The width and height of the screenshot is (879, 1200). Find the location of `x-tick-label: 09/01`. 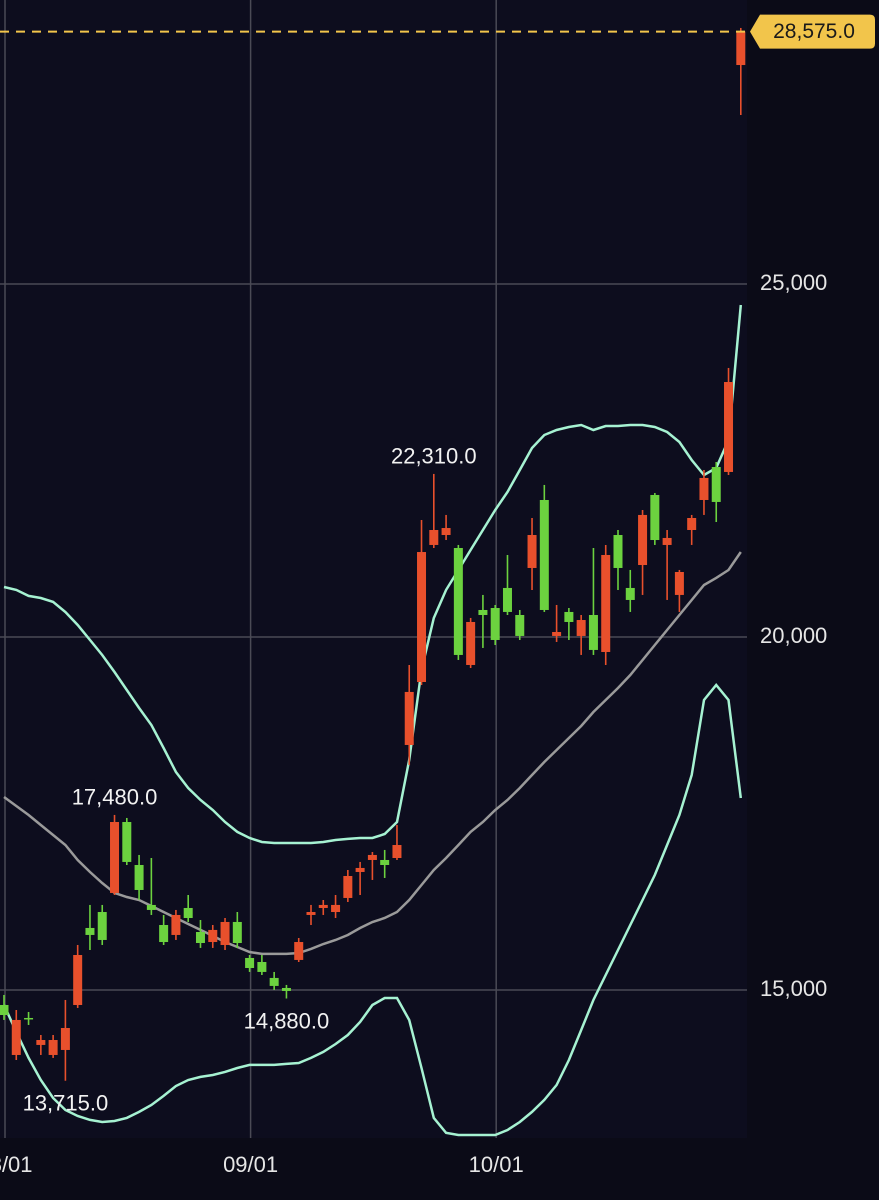

x-tick-label: 09/01 is located at coordinates (250, 1164).